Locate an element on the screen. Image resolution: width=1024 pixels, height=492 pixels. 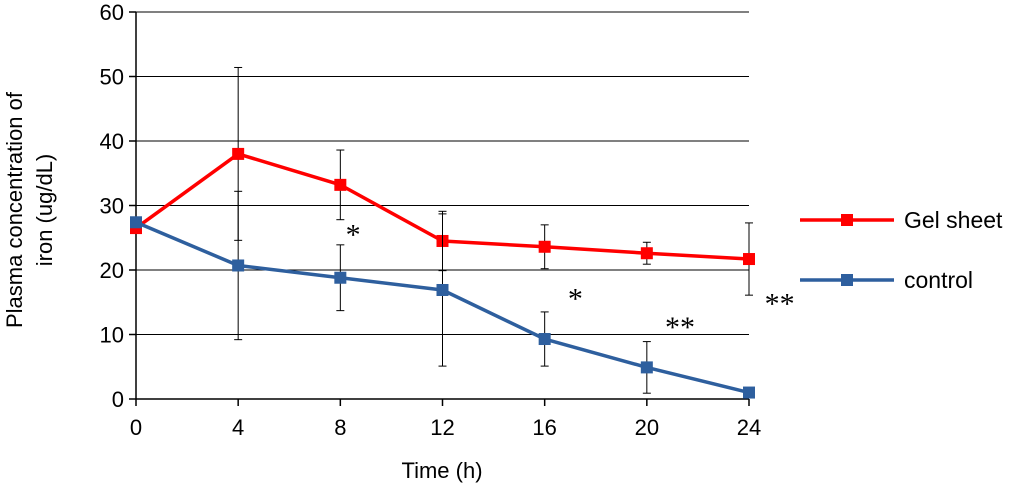
x-tick-label: 16 is located at coordinates (544, 427).